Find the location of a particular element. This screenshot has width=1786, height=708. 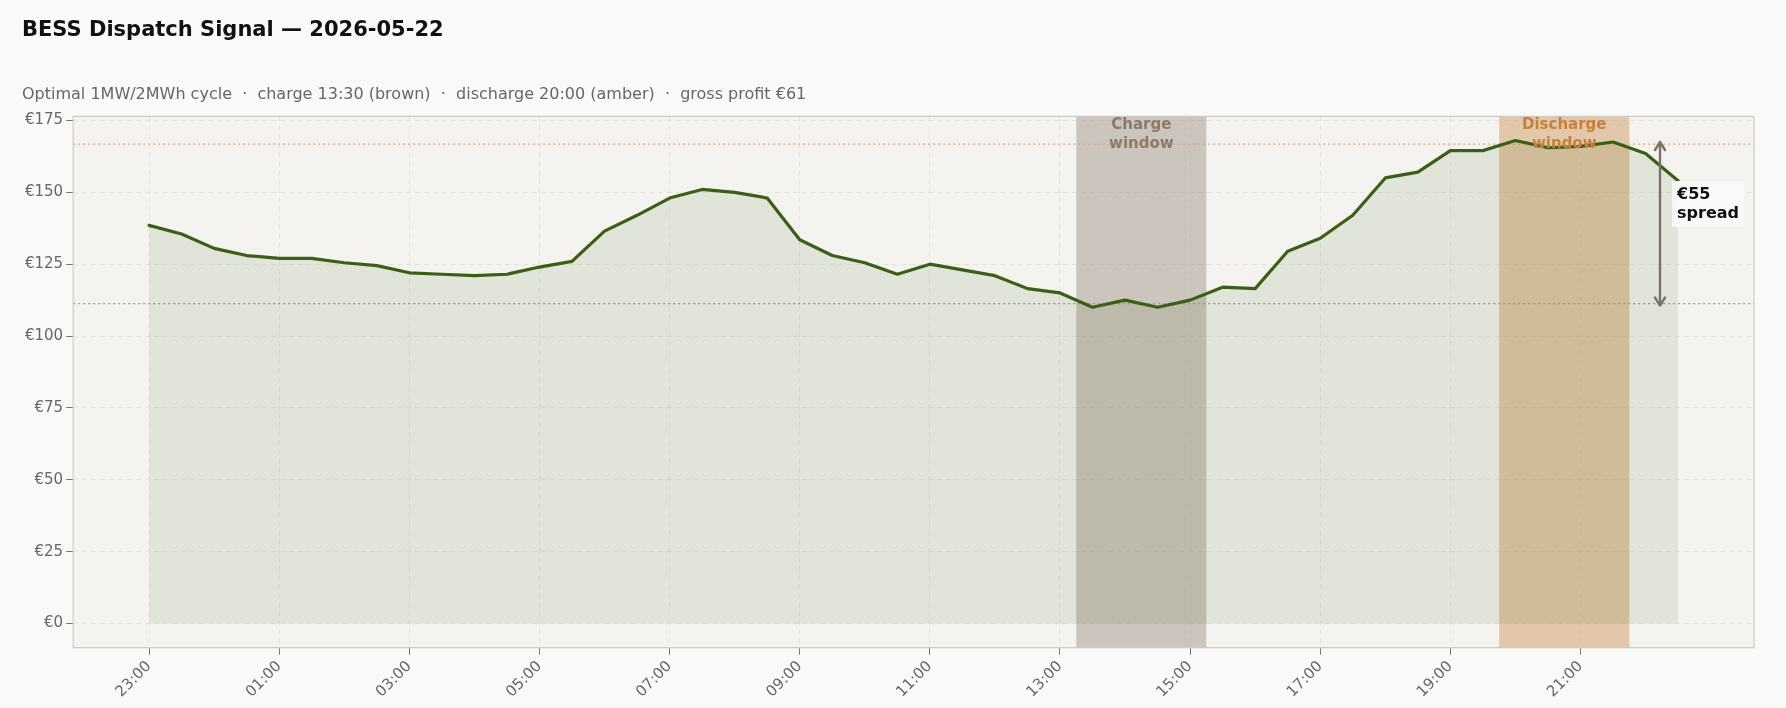

y-tick-label: €175 is located at coordinates (44, 119).